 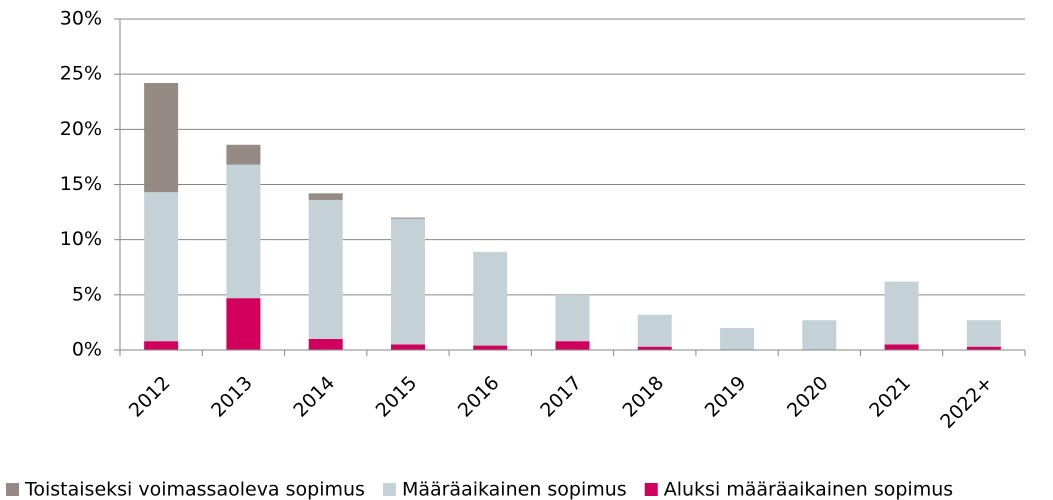 What do you see at coordinates (561, 397) in the screenshot?
I see `x-tick-label: 2017` at bounding box center [561, 397].